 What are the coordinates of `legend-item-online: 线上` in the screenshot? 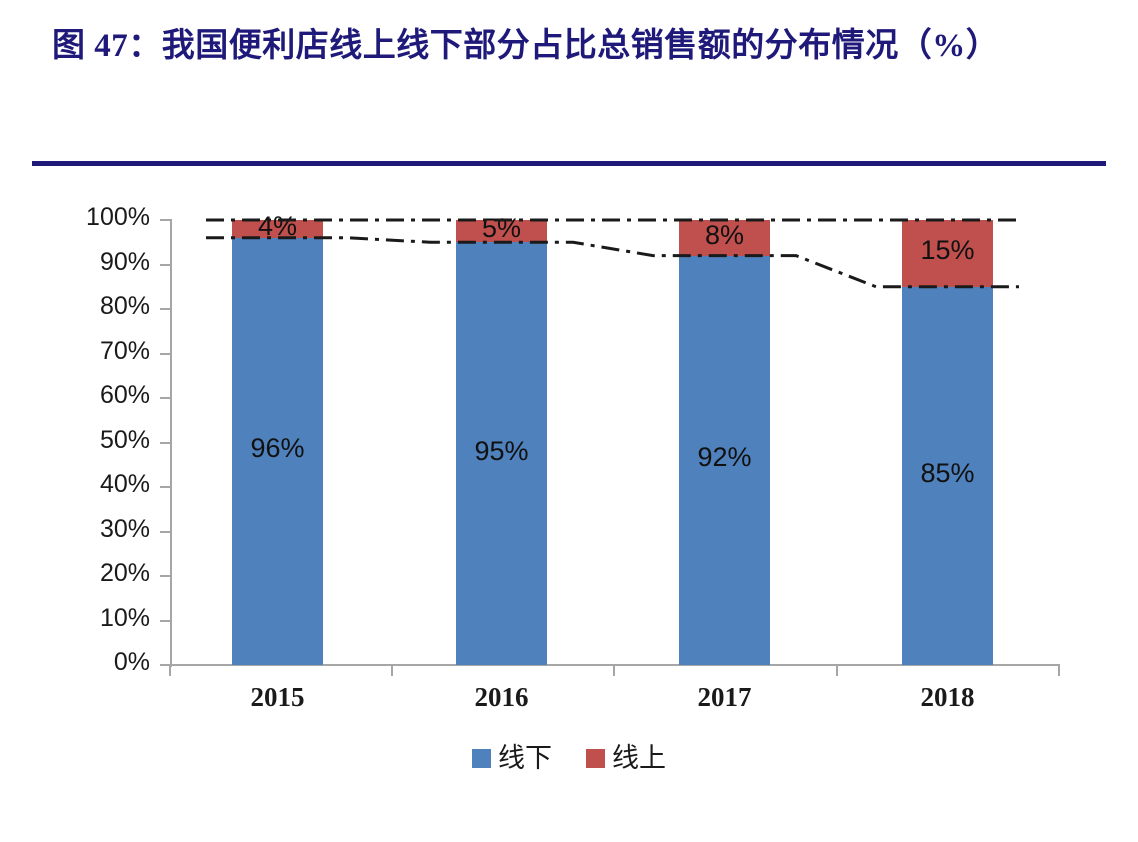 It's located at (626, 758).